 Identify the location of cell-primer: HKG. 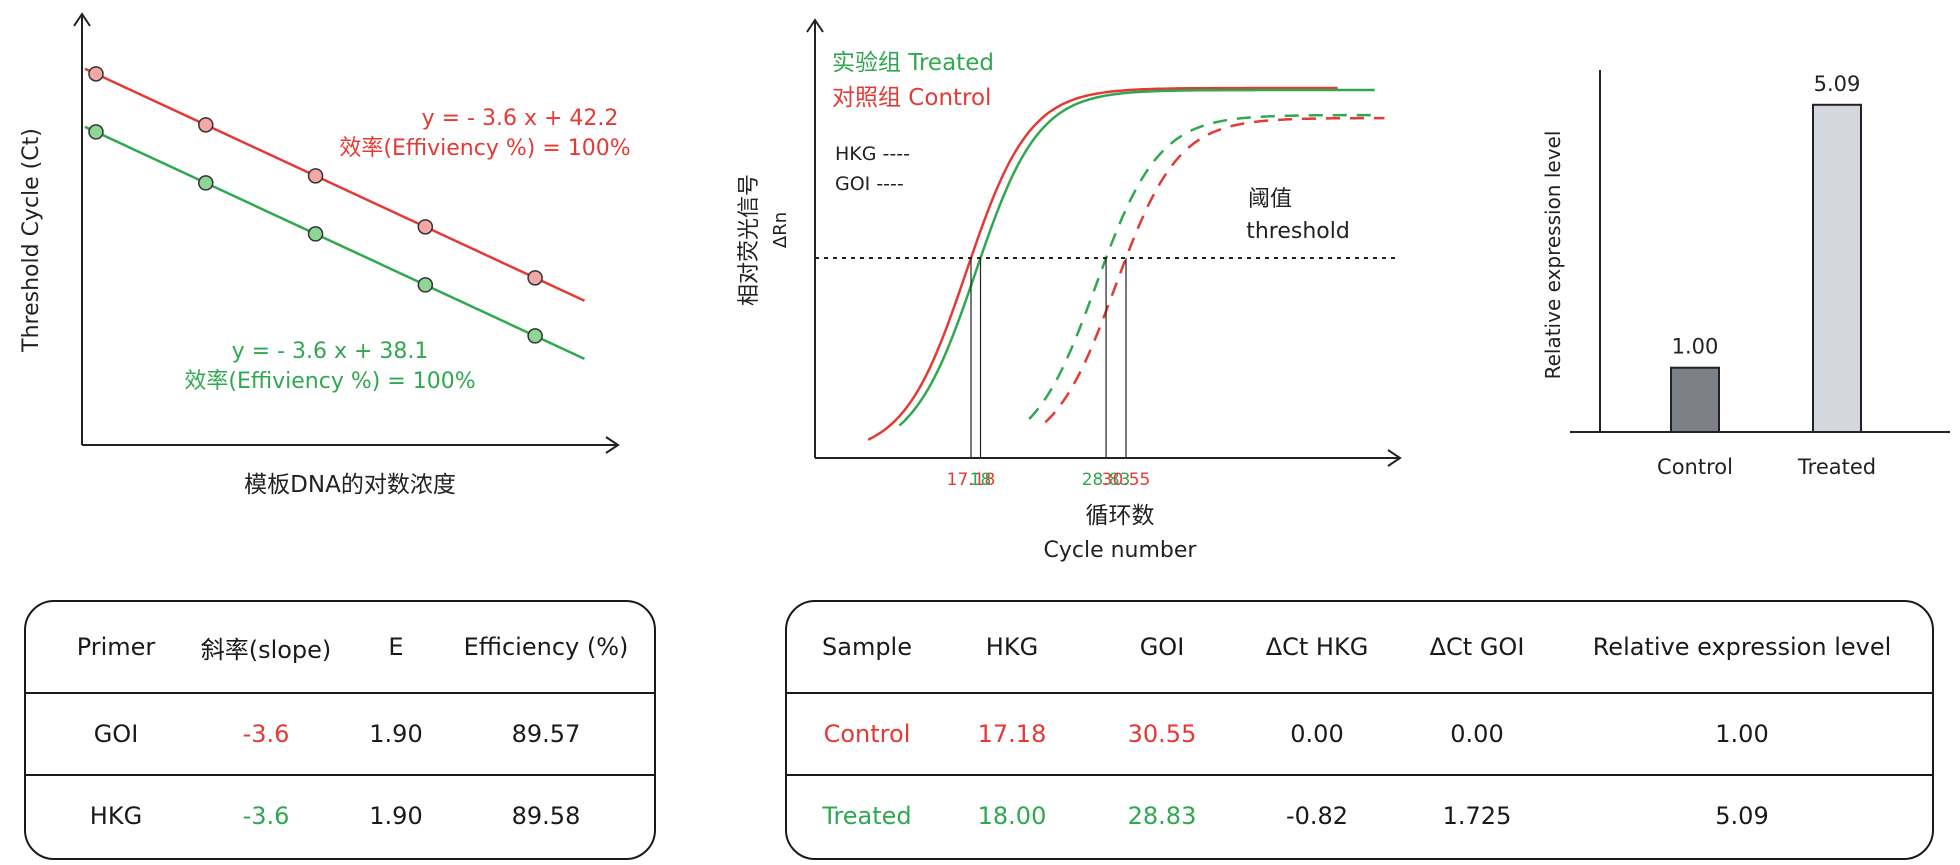
(116, 816).